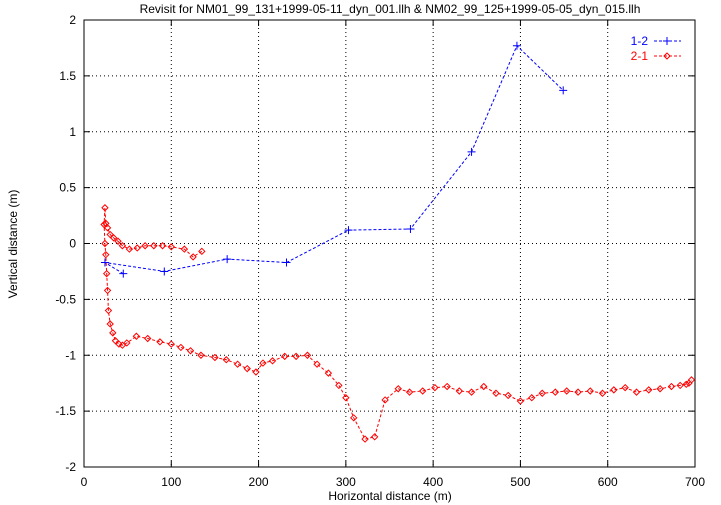 This screenshot has width=721, height=505. Describe the element at coordinates (520, 482) in the screenshot. I see `x-tick-label: 500` at that location.